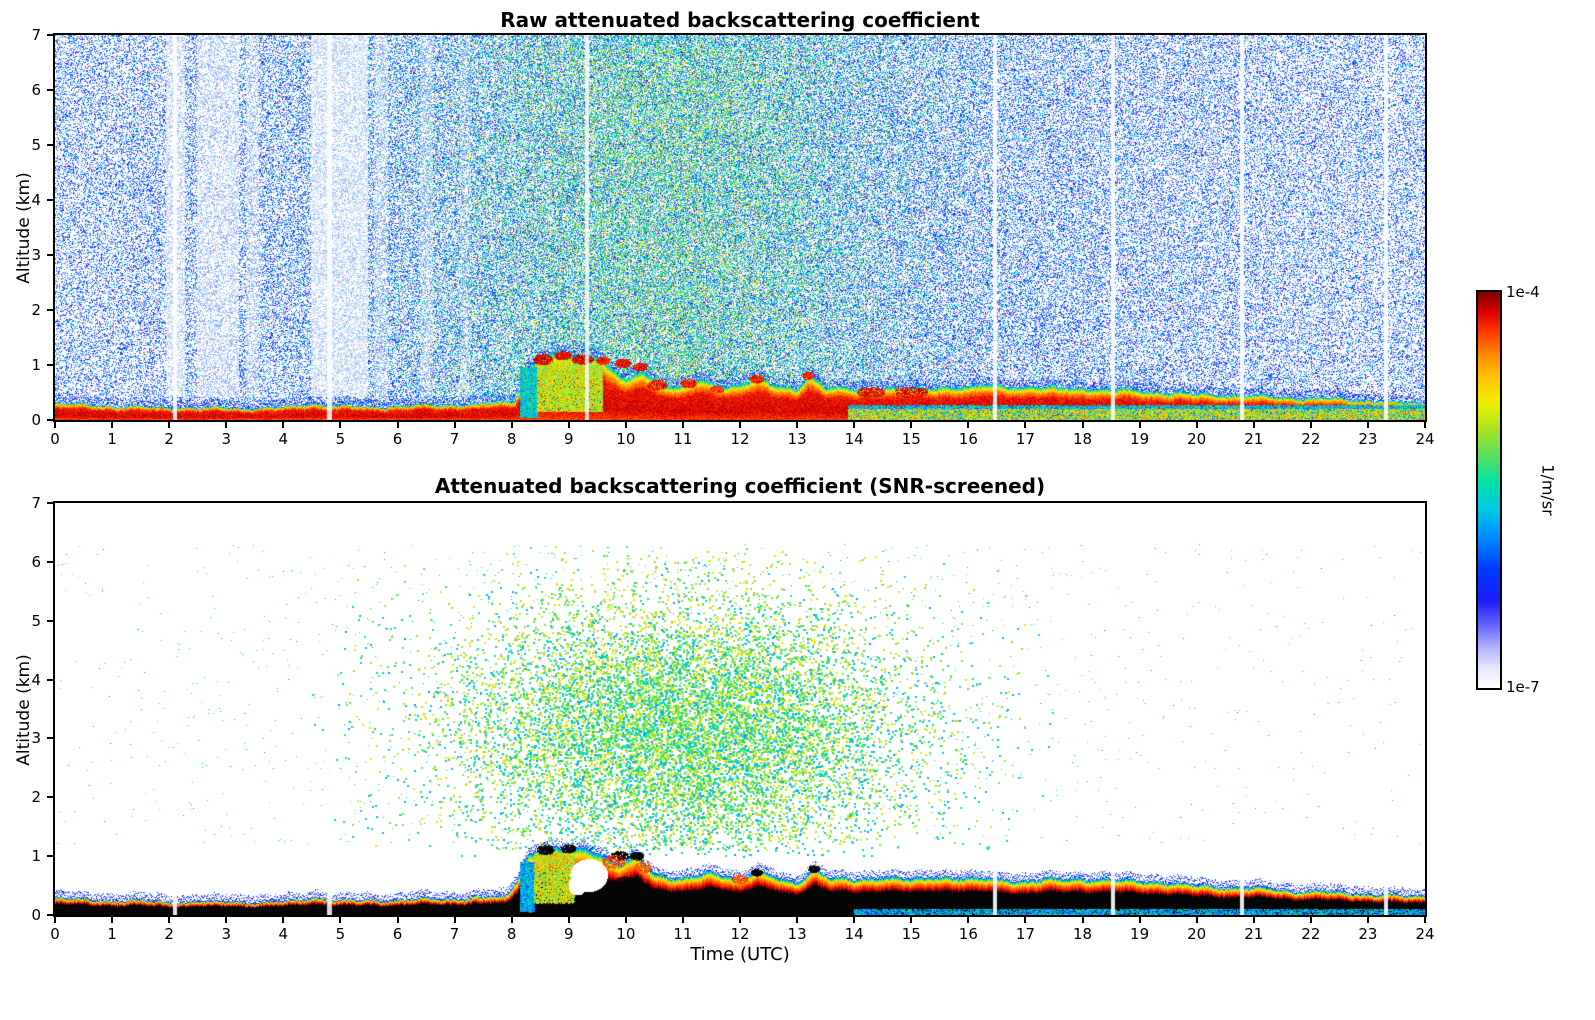  Describe the element at coordinates (1548, 490) in the screenshot. I see `colorbar-units-label: 1/m/sr` at that location.